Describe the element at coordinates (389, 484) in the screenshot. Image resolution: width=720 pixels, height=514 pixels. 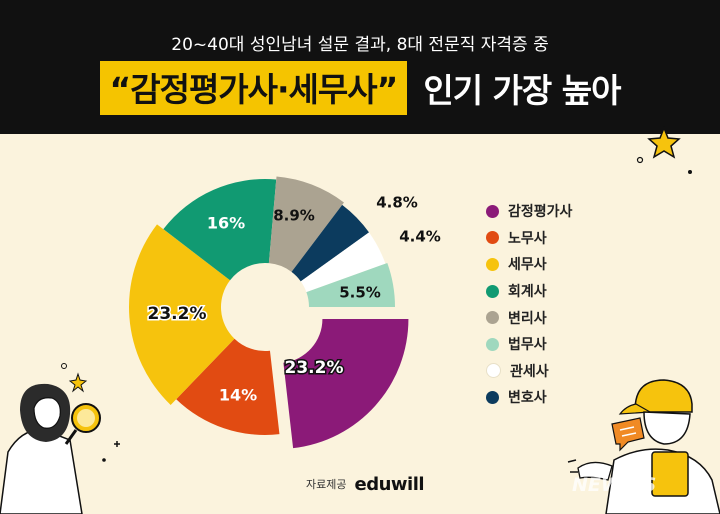
I see `eduwill-logo: eduwill` at that location.